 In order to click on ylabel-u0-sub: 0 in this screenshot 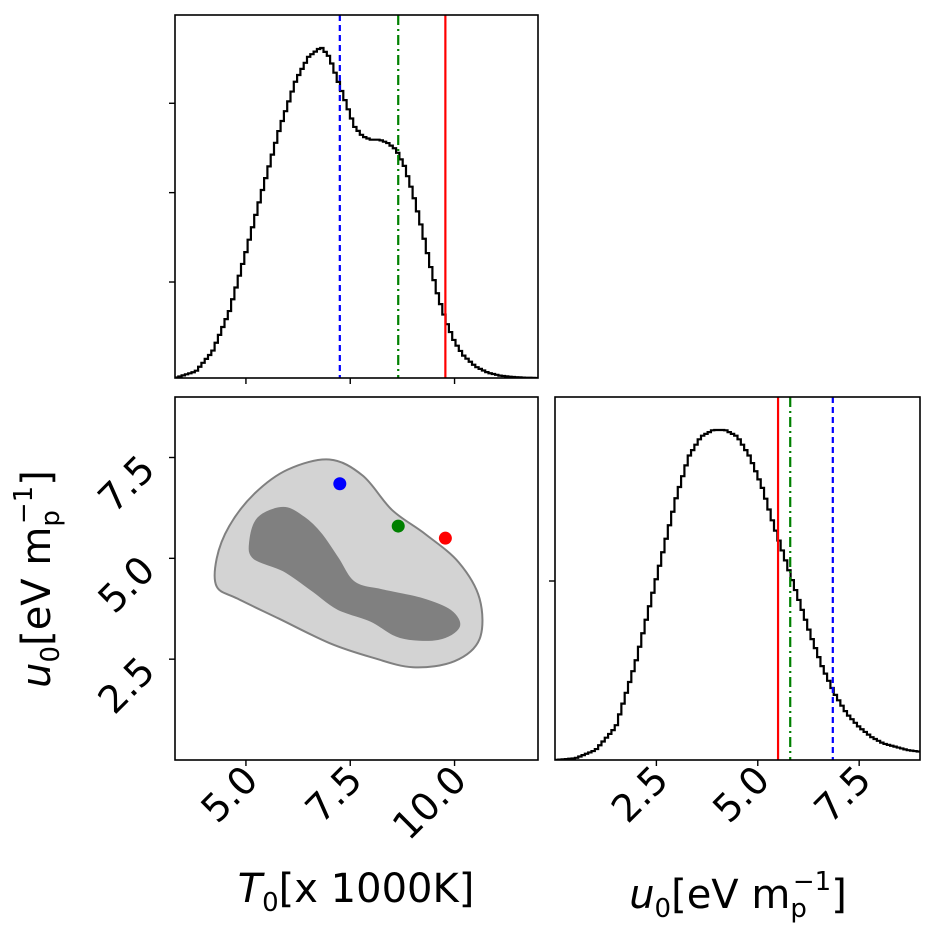, I will do `click(51, 654)`.